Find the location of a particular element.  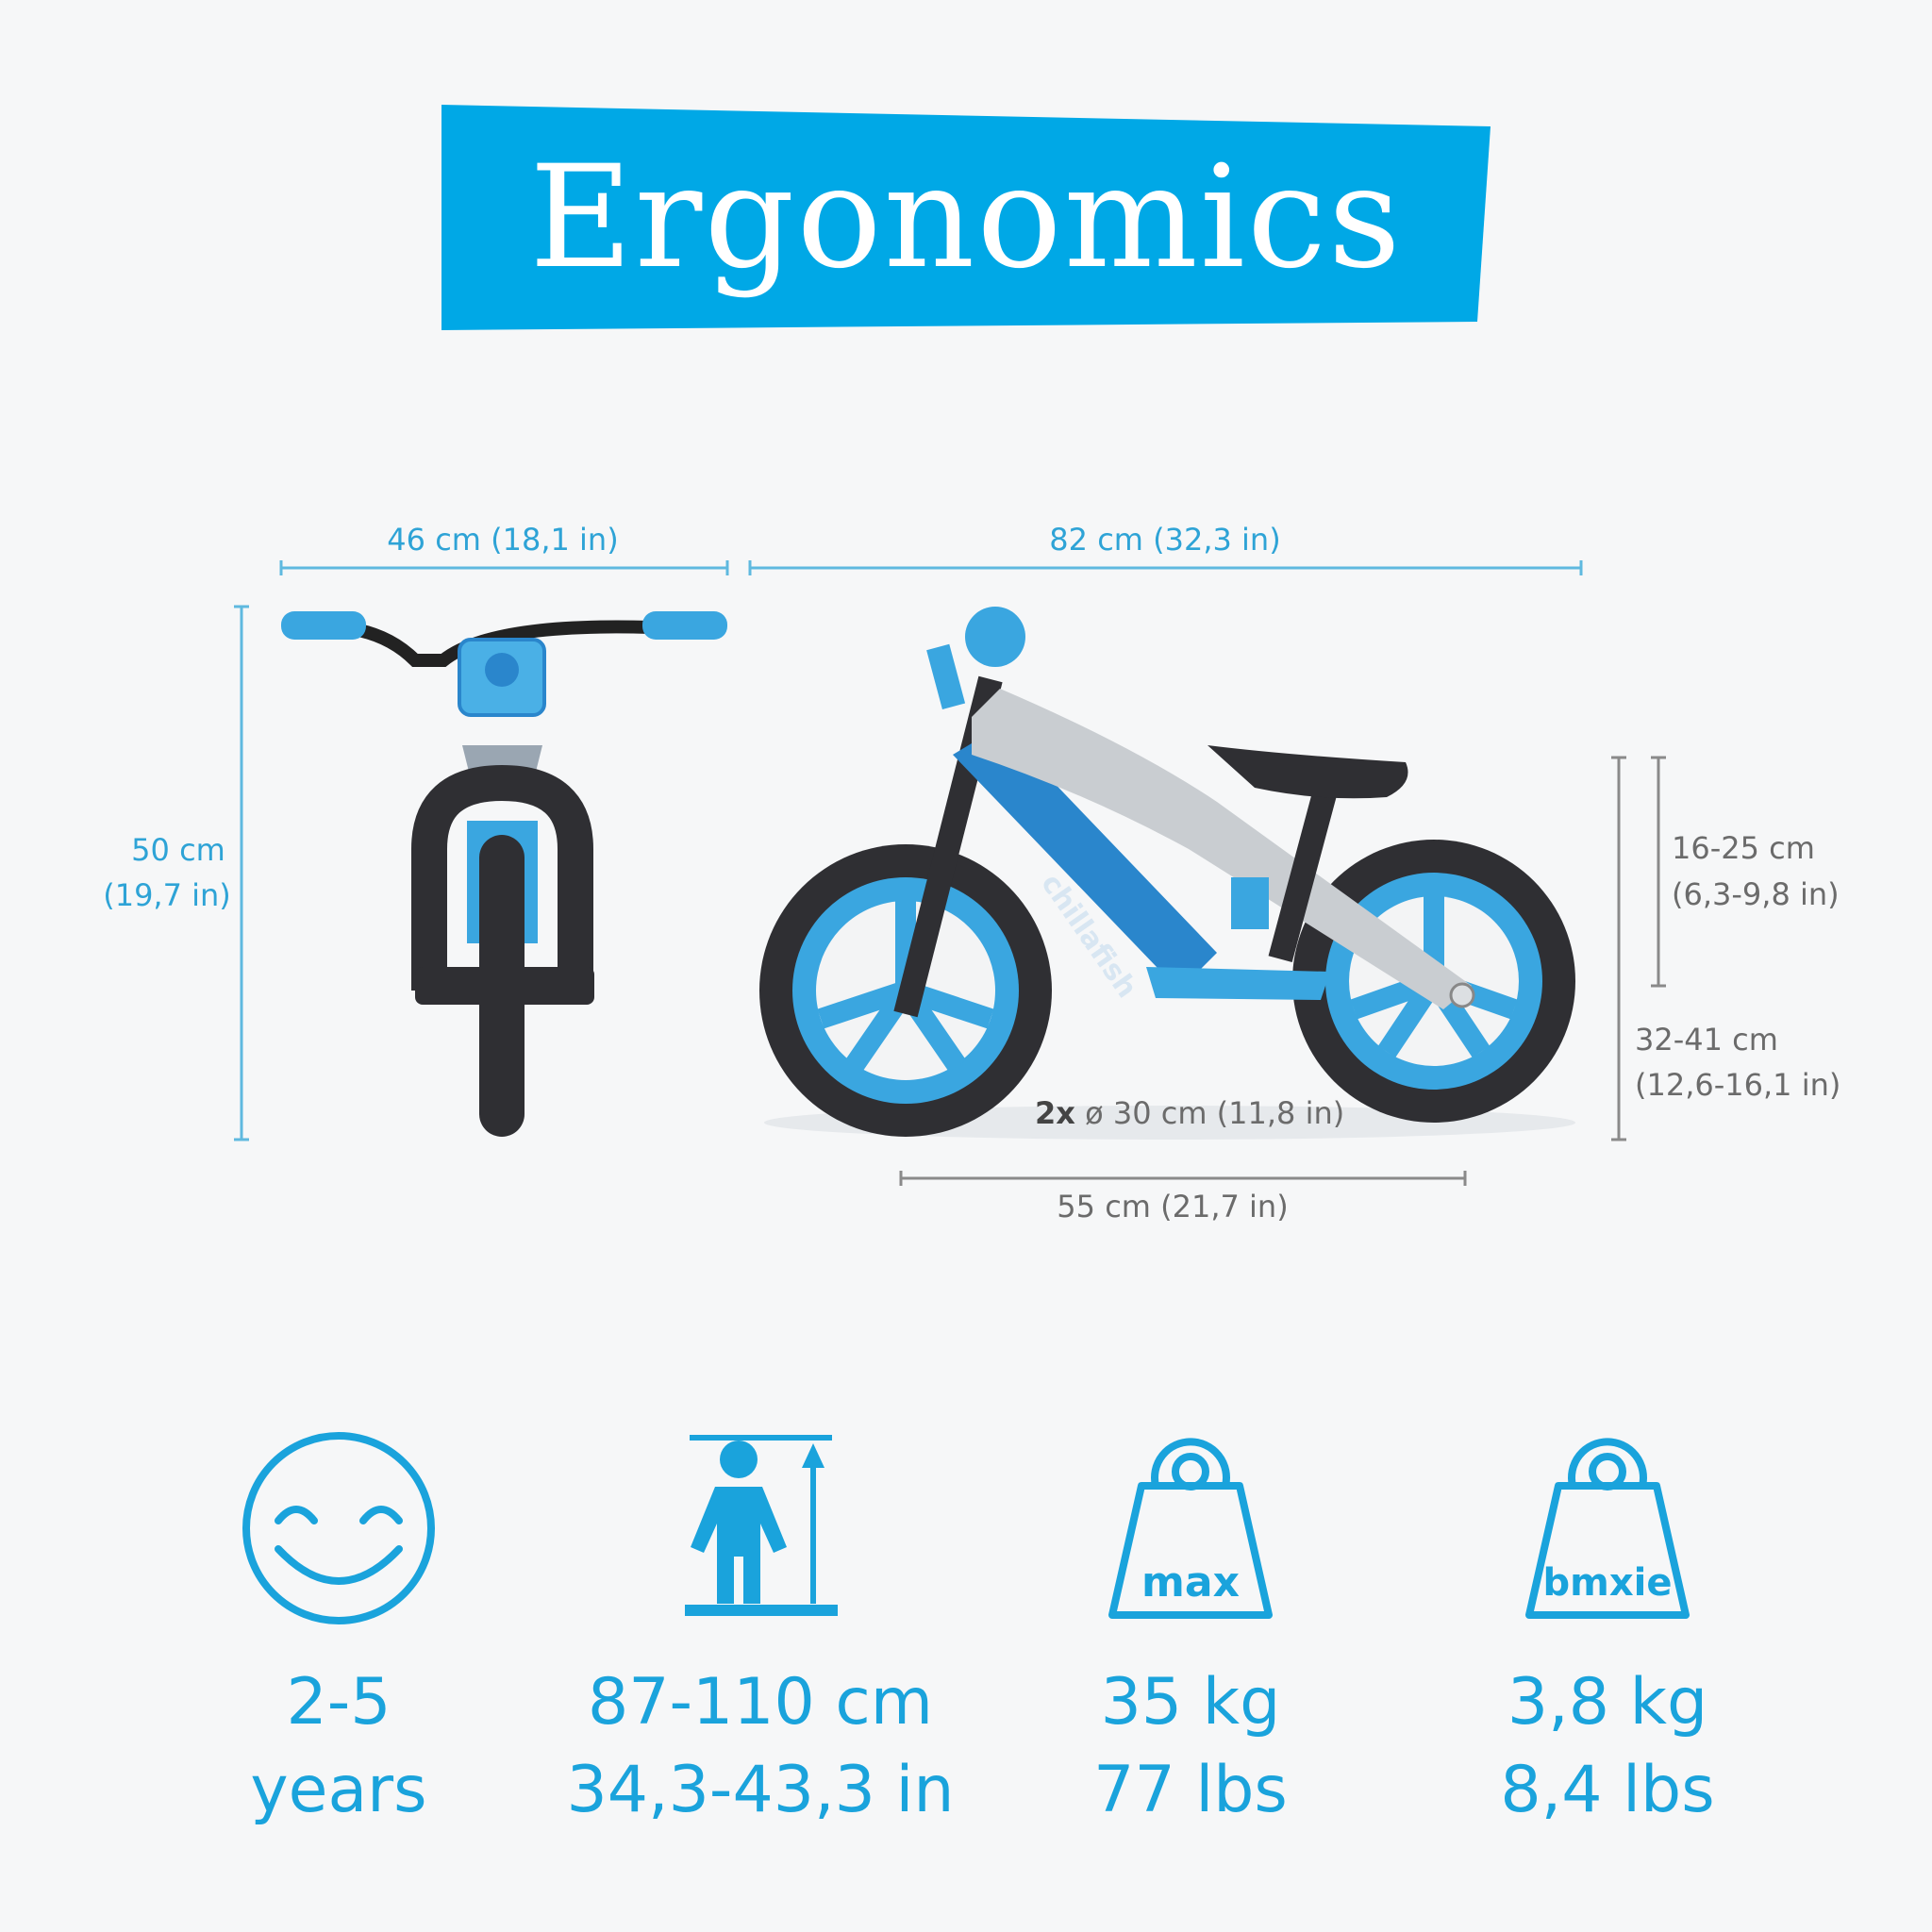

wheel-size-label: 2x ø 30 cm (11,8 in) is located at coordinates (1189, 1113).